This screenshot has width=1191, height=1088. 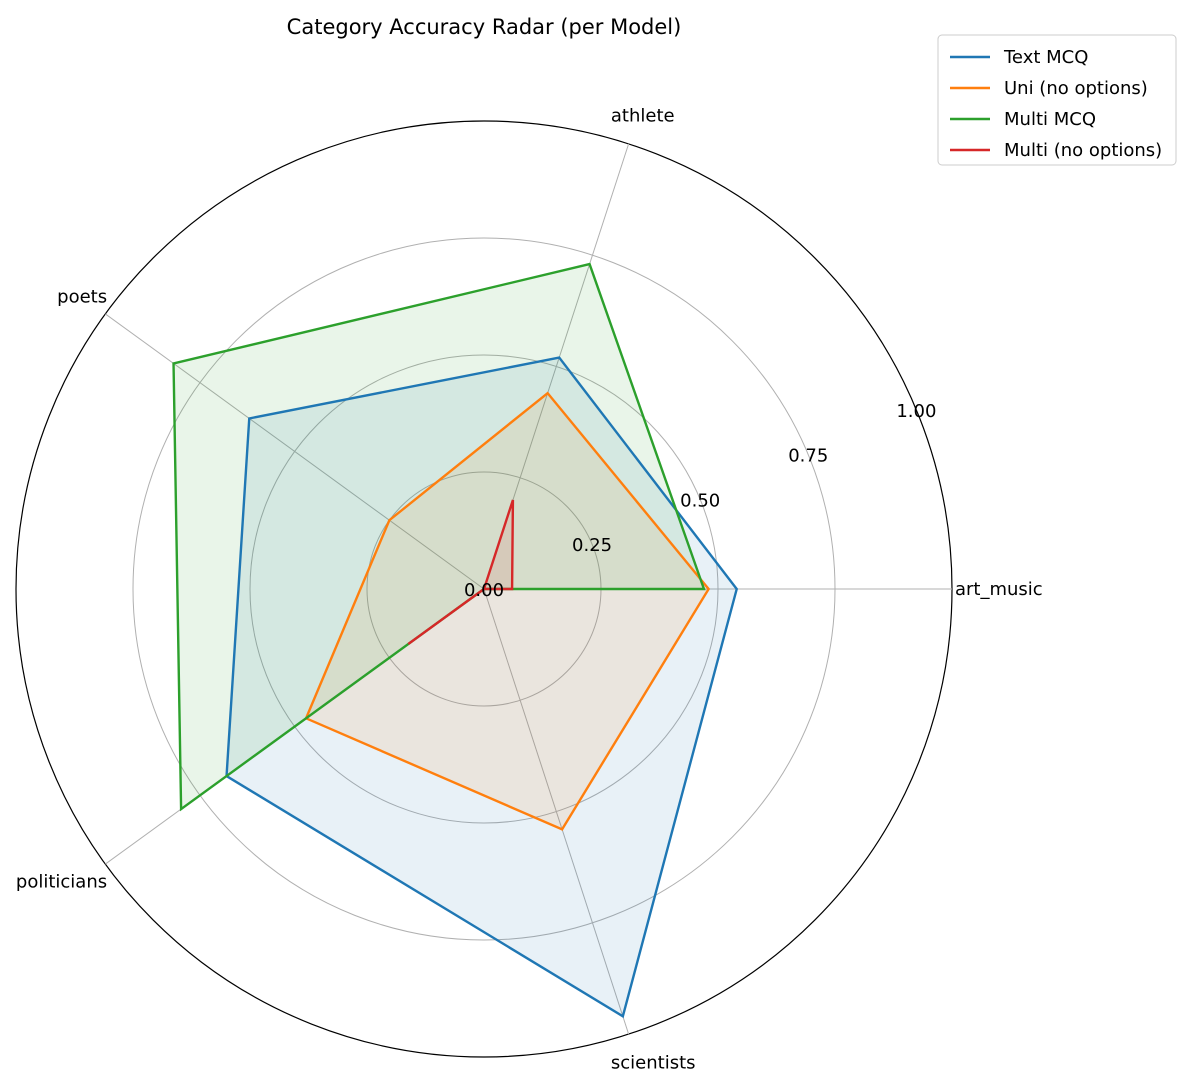 I want to click on spoke-poets, so click(x=295, y=451).